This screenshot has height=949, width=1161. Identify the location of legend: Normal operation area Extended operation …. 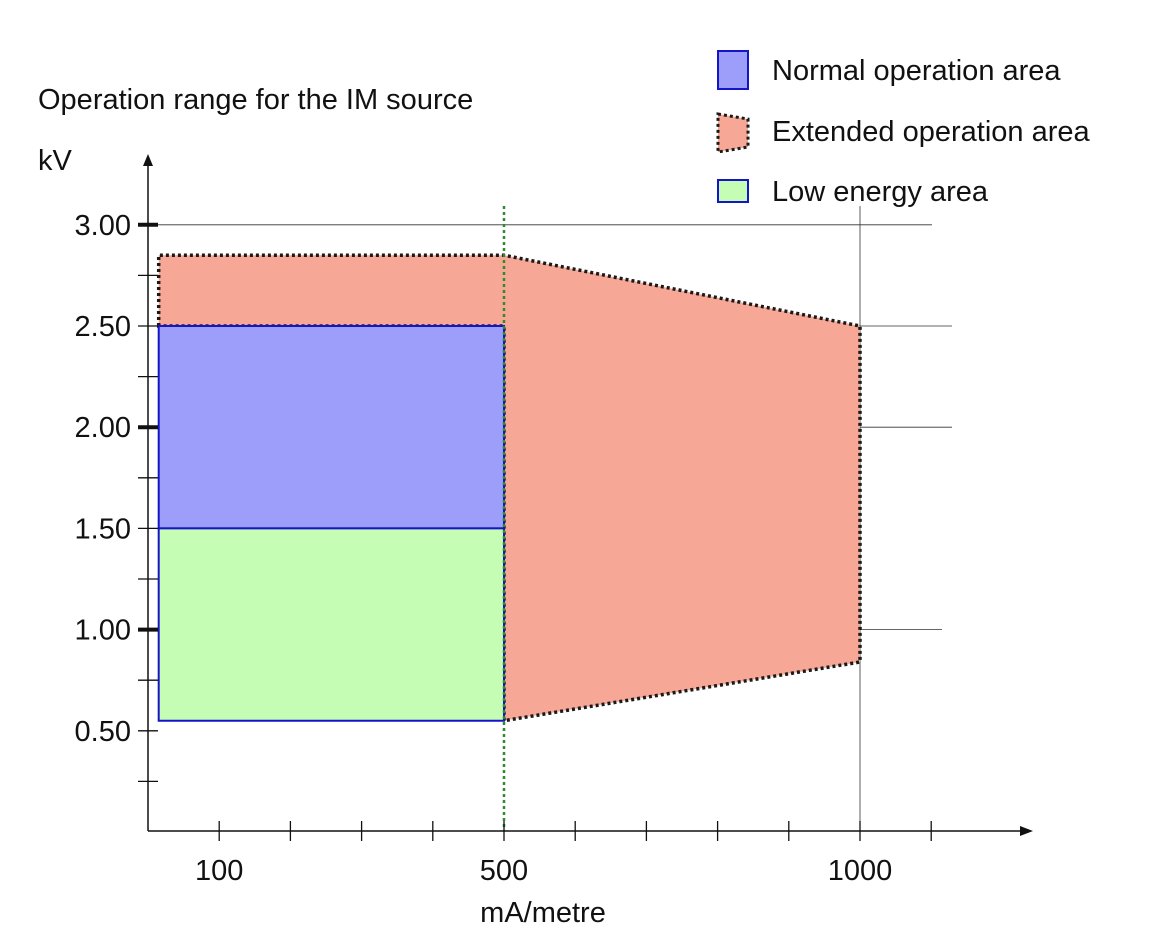
(903, 129).